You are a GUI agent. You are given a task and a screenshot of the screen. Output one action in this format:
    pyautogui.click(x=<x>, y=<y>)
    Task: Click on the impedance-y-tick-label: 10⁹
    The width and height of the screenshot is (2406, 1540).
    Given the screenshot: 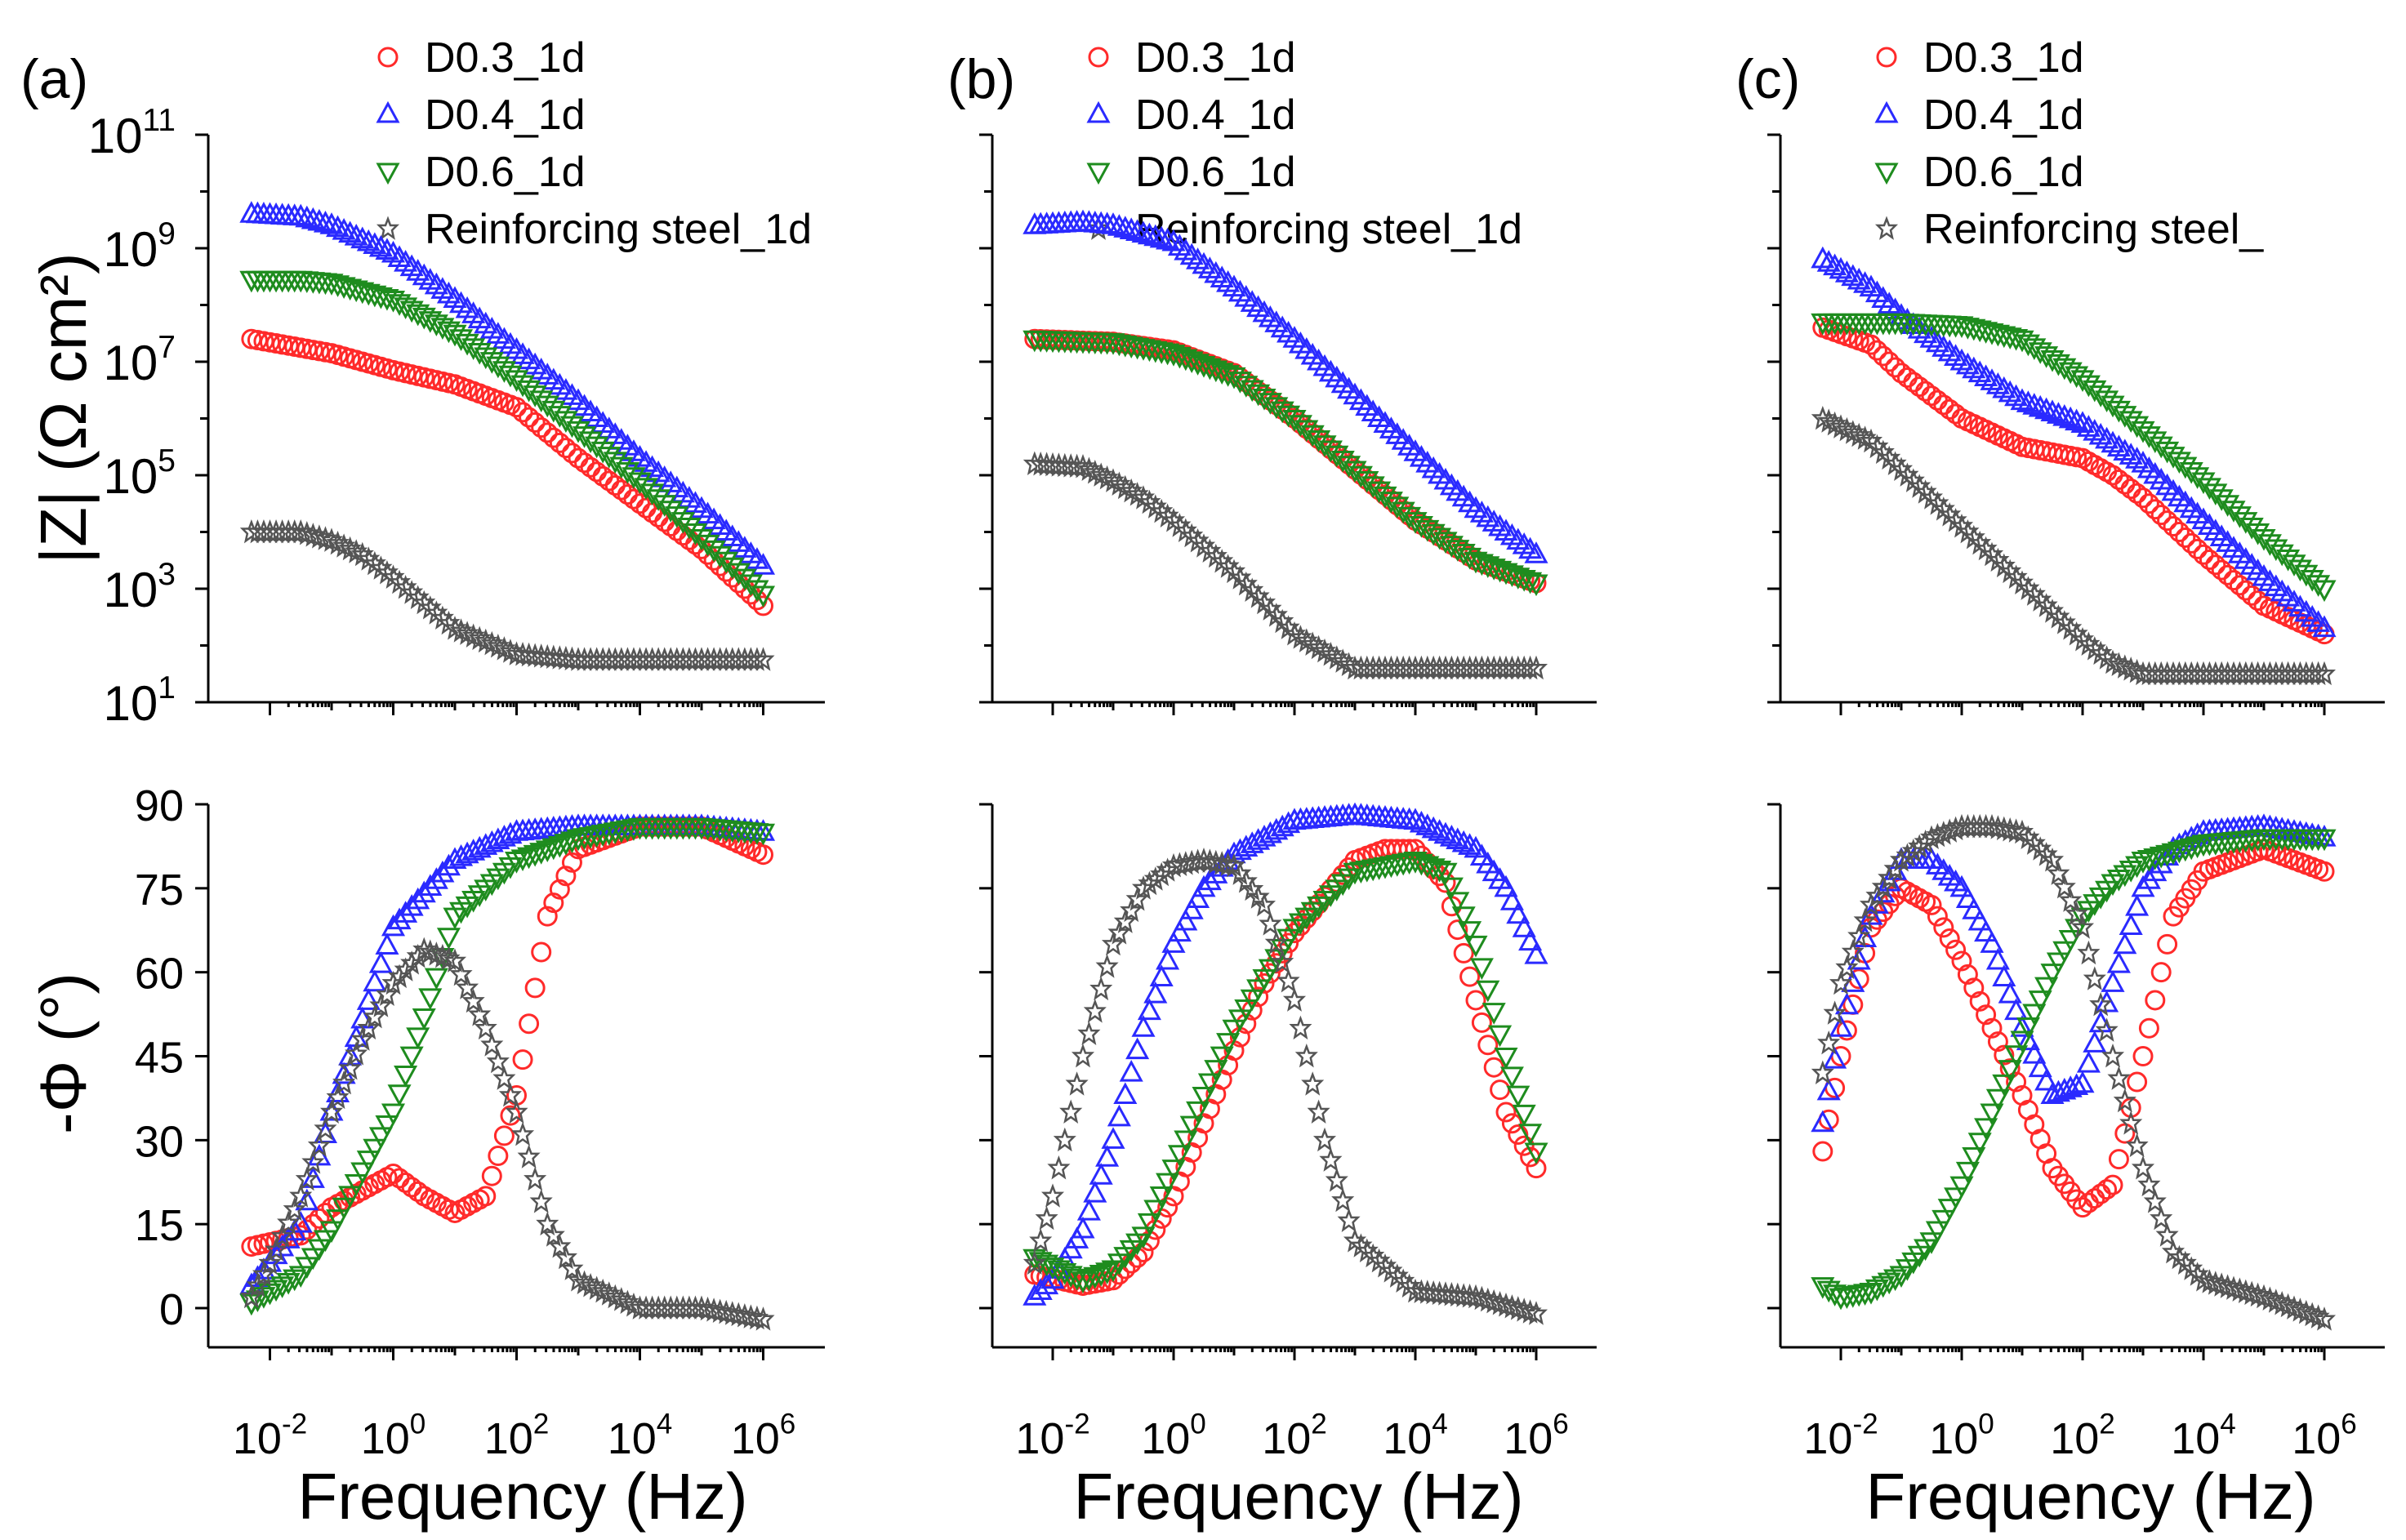 What is the action you would take?
    pyautogui.click(x=140, y=246)
    